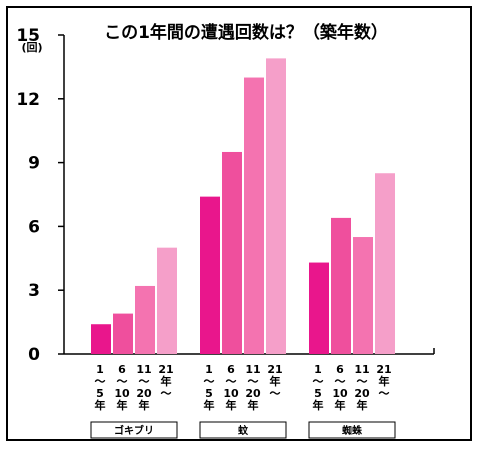  What do you see at coordinates (246, 32) in the screenshot?
I see `chart-title: この1年間の遭遇回数は？（築年数）` at bounding box center [246, 32].